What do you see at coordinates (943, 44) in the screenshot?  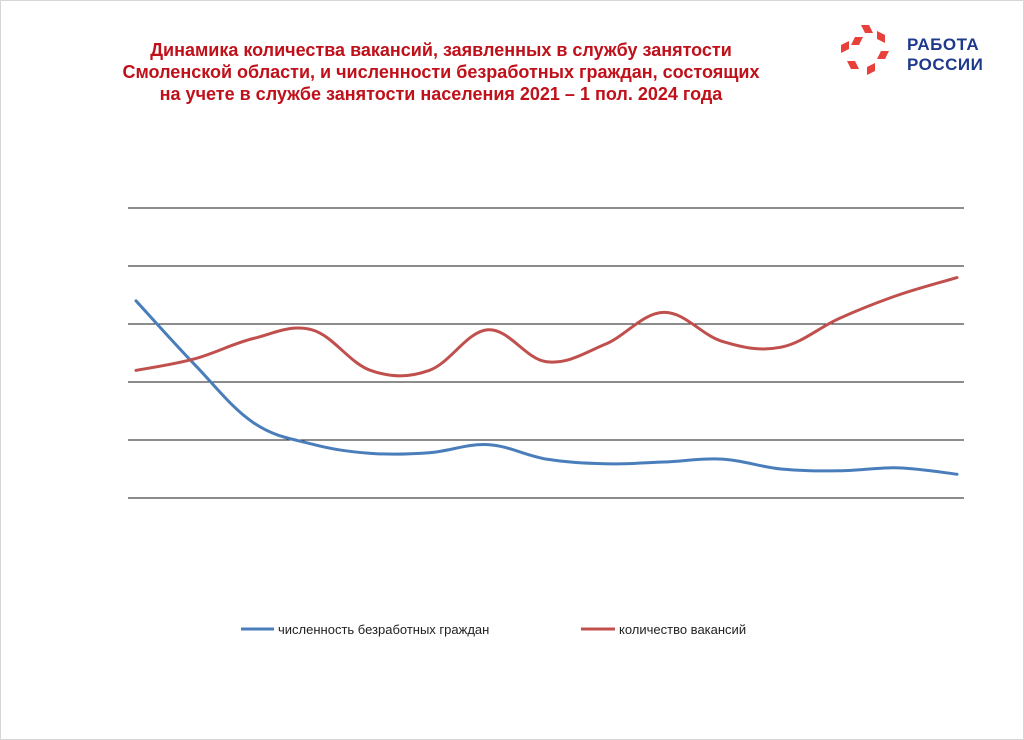 I see `logo-line-1: РАБОТА` at bounding box center [943, 44].